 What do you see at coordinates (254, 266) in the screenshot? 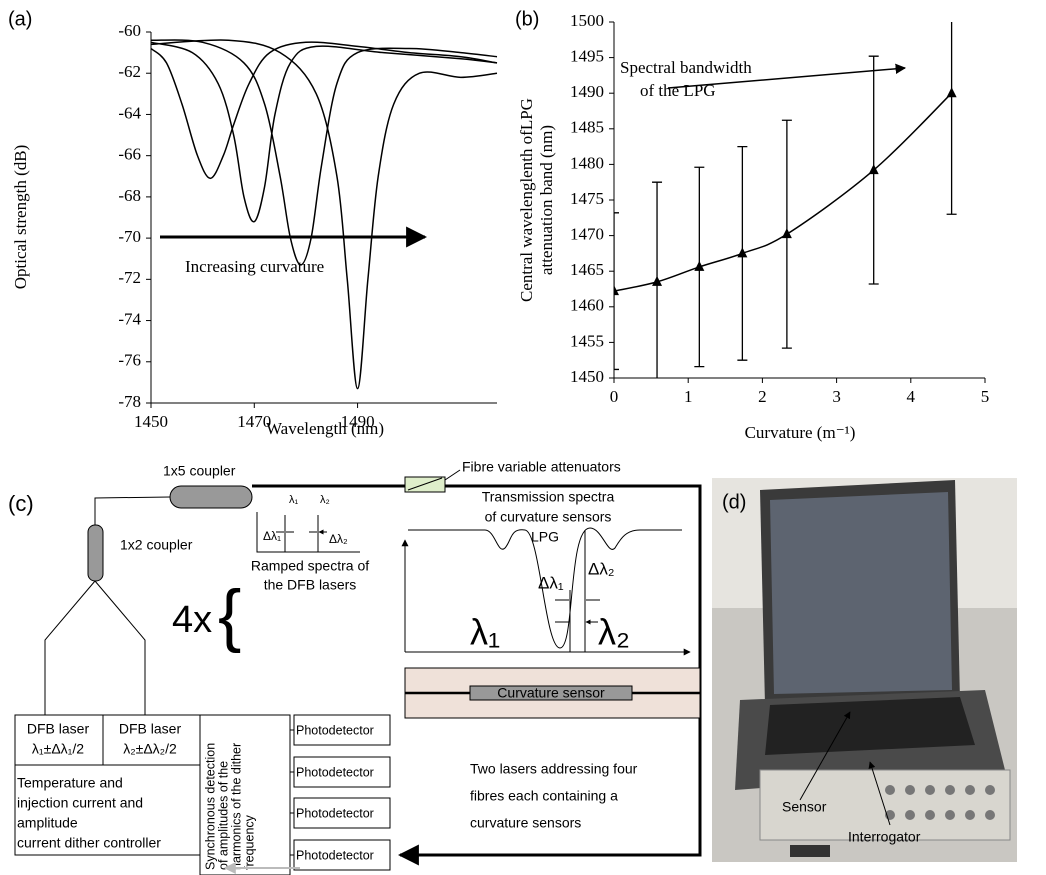
I see `annotation: Increasing curvature` at bounding box center [254, 266].